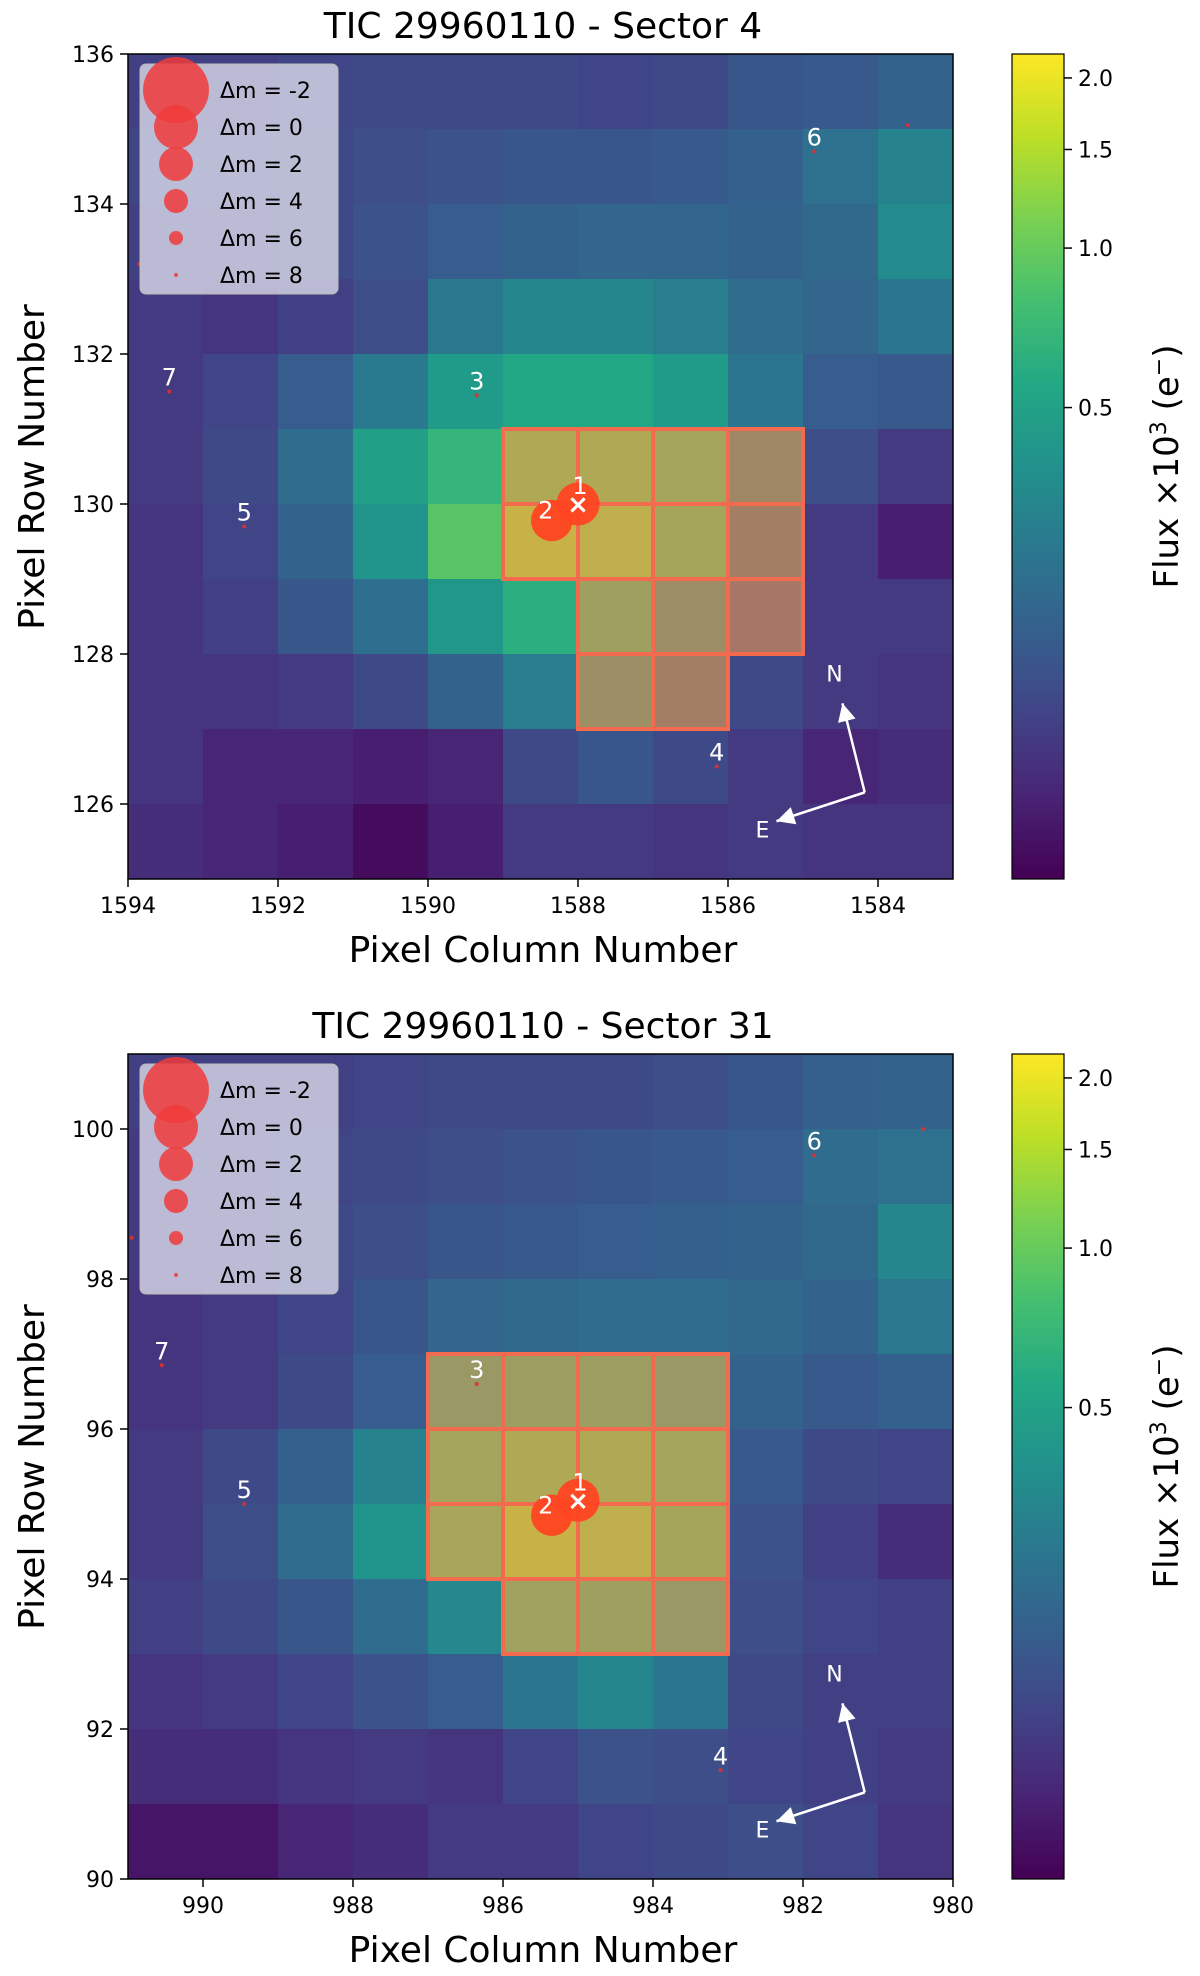 Image resolution: width=1200 pixels, height=1976 pixels. I want to click on colorbar-tick-label: 1.5, so click(1095, 1150).